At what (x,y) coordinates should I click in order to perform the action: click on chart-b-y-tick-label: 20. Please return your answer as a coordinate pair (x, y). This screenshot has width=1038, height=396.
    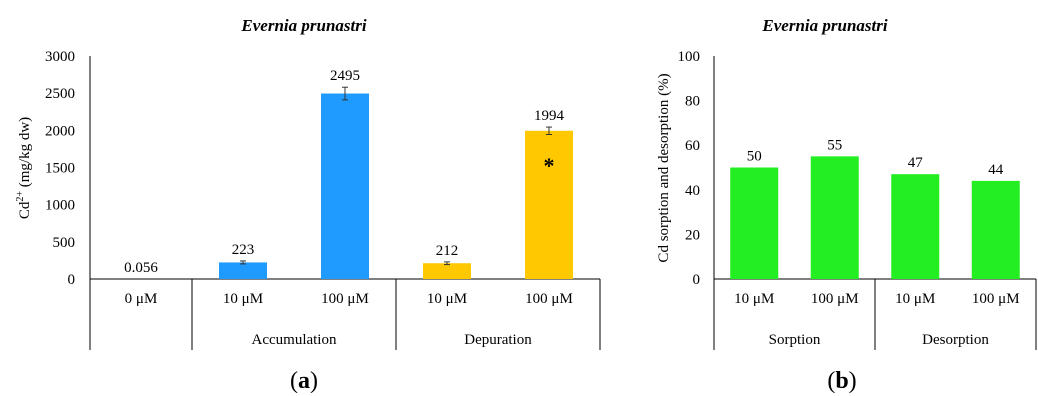
    Looking at the image, I should click on (692, 235).